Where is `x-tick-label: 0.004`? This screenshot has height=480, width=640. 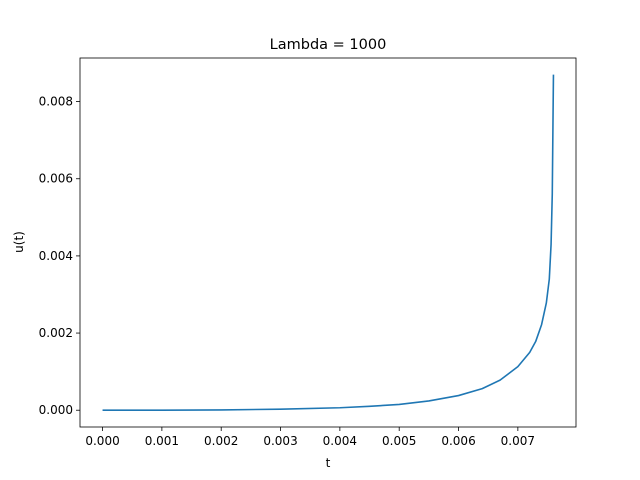
x-tick-label: 0.004 is located at coordinates (340, 441).